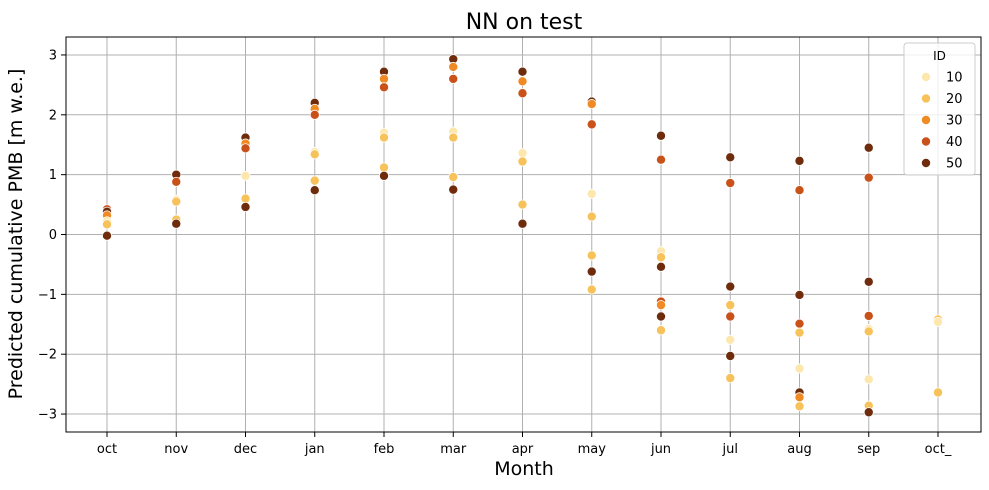 Image resolution: width=989 pixels, height=490 pixels. What do you see at coordinates (954, 142) in the screenshot?
I see `legend-label: 40` at bounding box center [954, 142].